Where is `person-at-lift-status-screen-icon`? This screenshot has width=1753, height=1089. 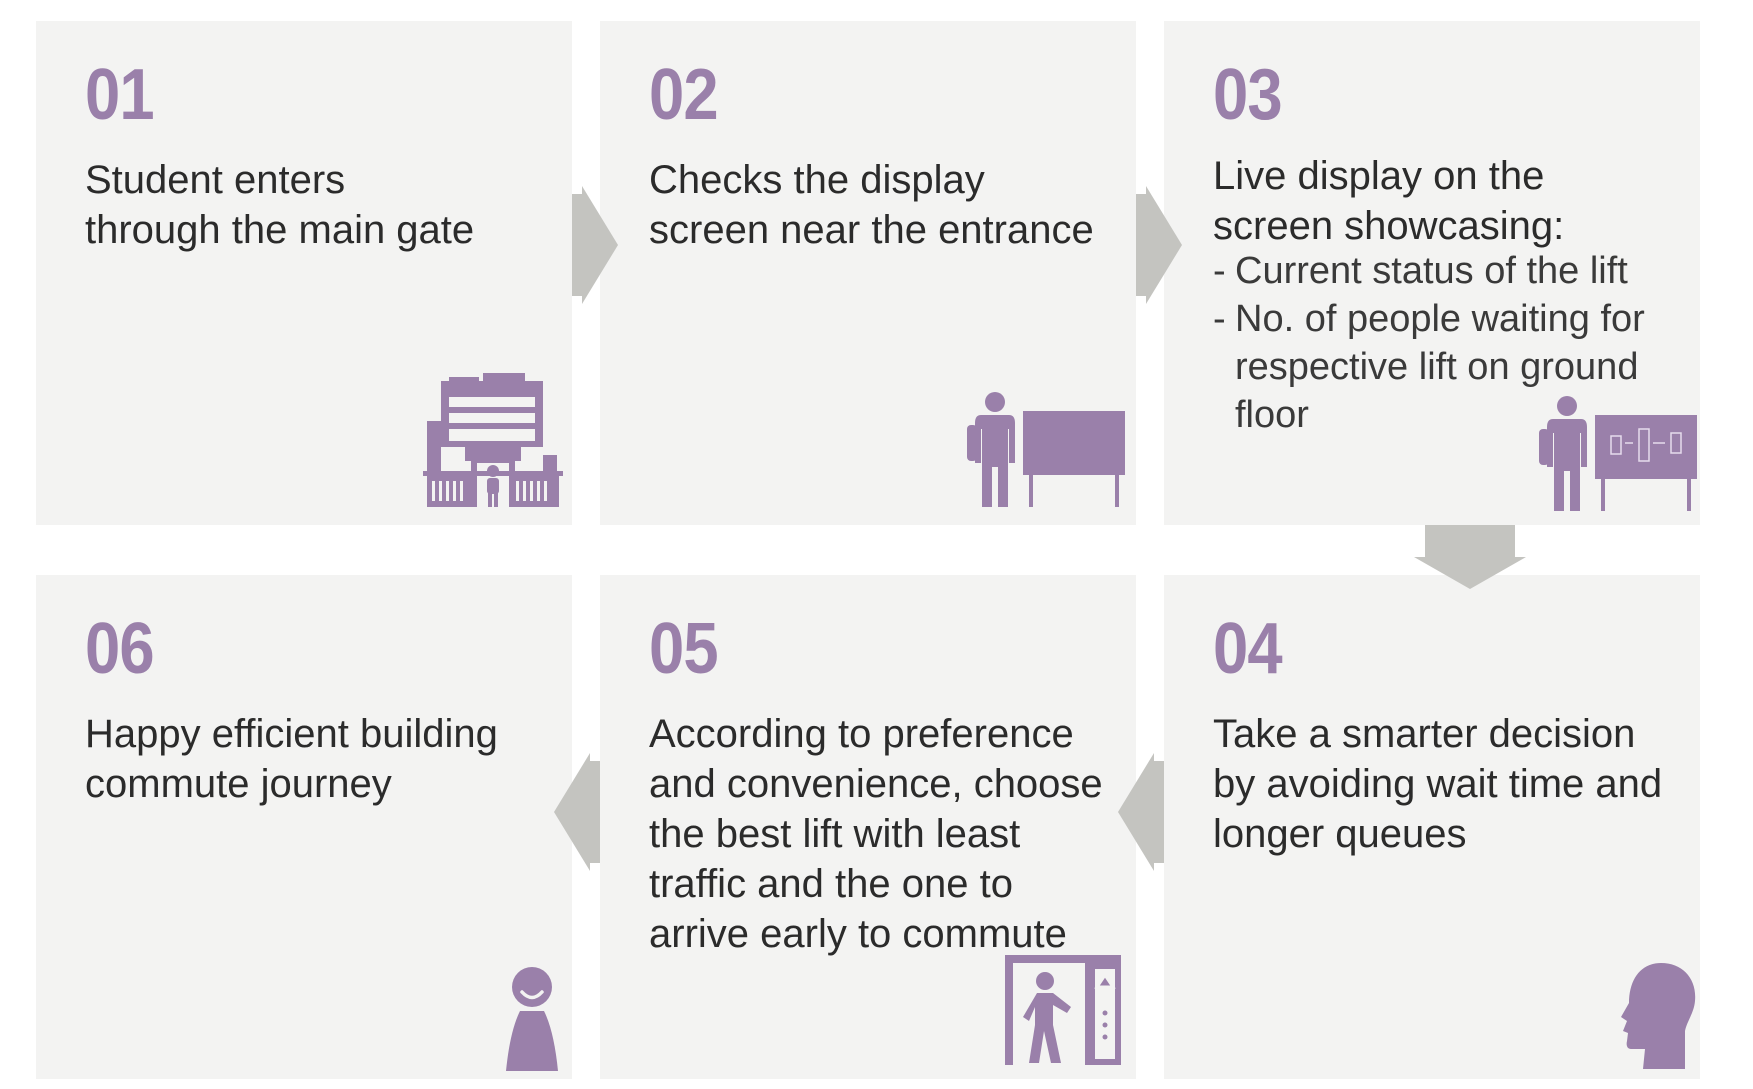 person-at-lift-status-screen-icon is located at coordinates (1618, 453).